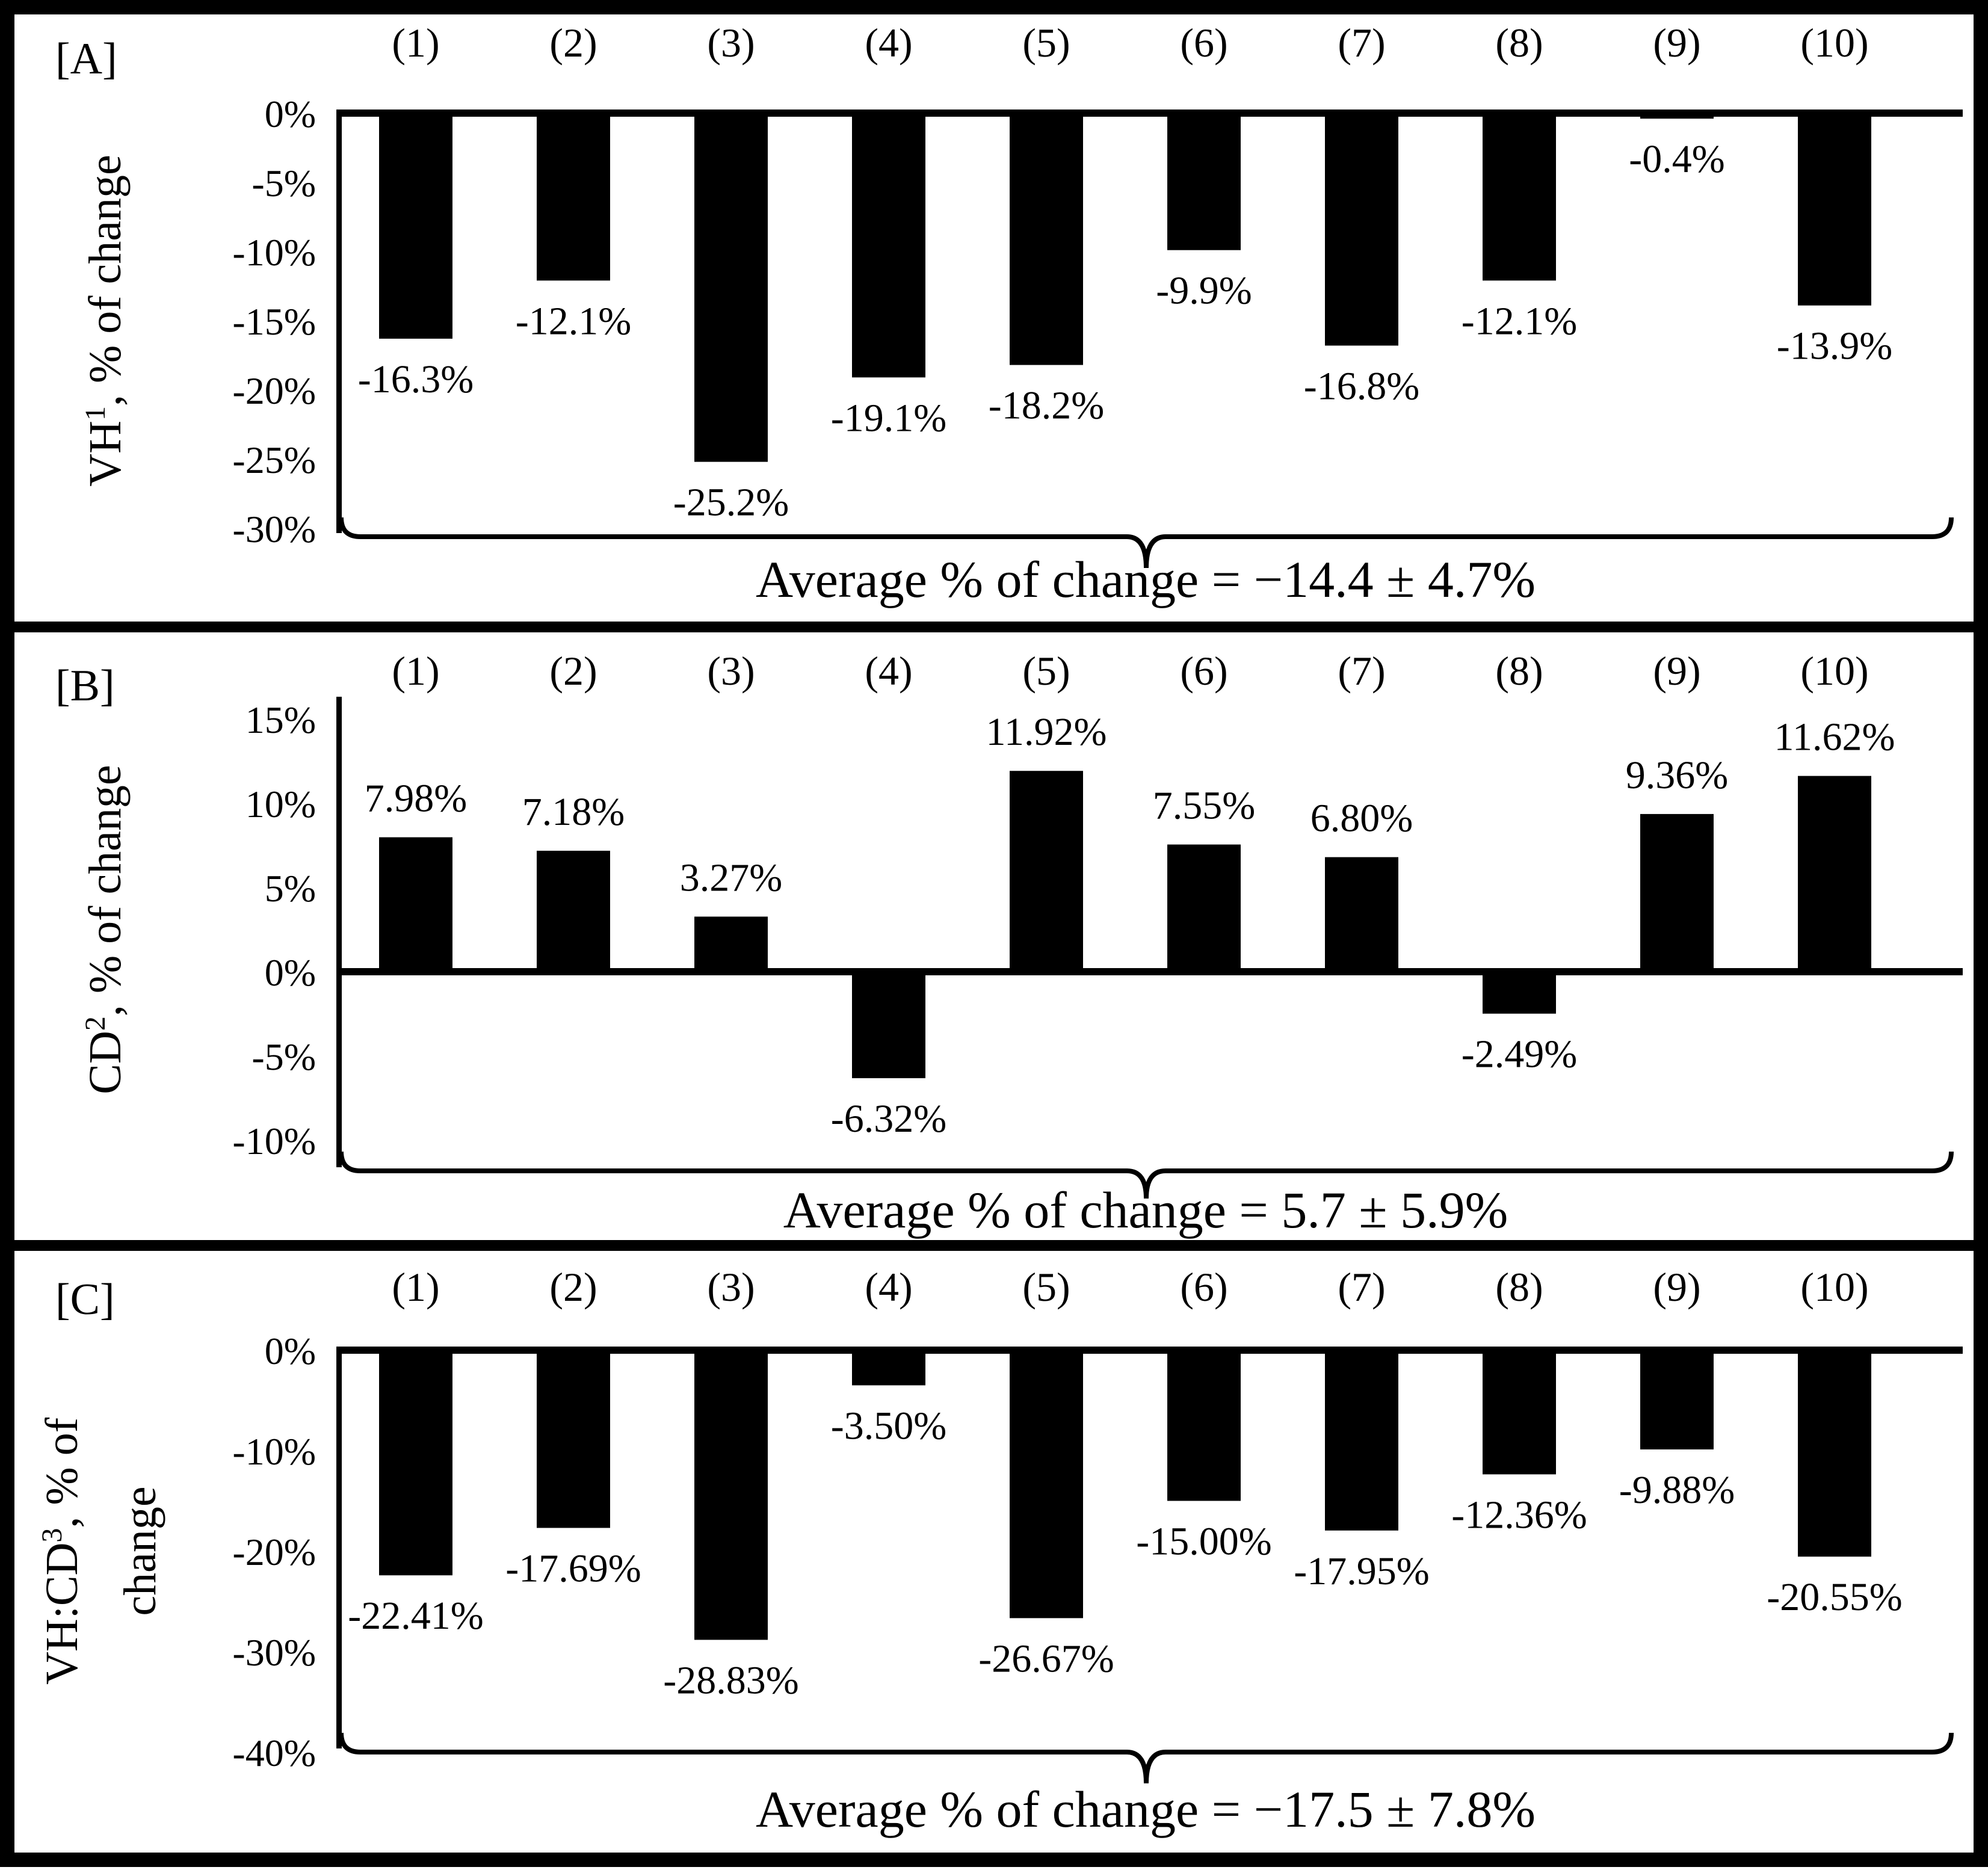 The width and height of the screenshot is (1988, 1870). Describe the element at coordinates (1203, 43) in the screenshot. I see `column-header-a-6: (6)` at that location.